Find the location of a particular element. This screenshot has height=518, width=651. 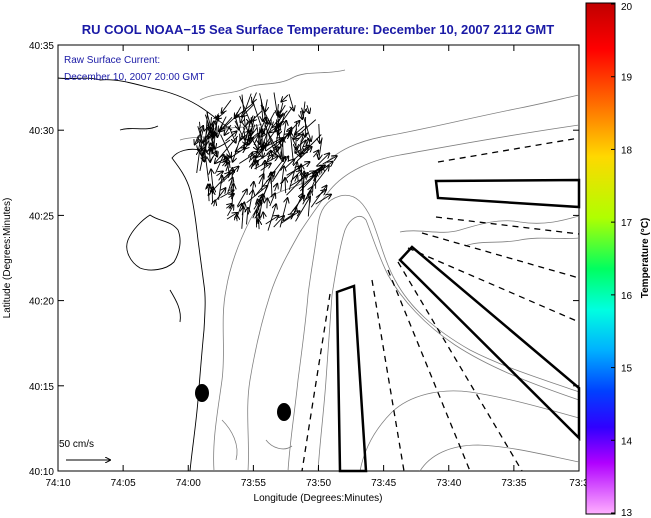

y-tick-label: 40:15 is located at coordinates (41, 387).